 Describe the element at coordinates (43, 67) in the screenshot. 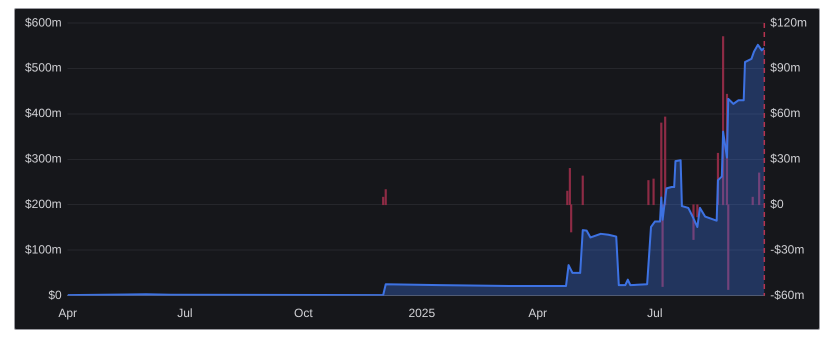

I see `y-tick-label: $500m` at that location.